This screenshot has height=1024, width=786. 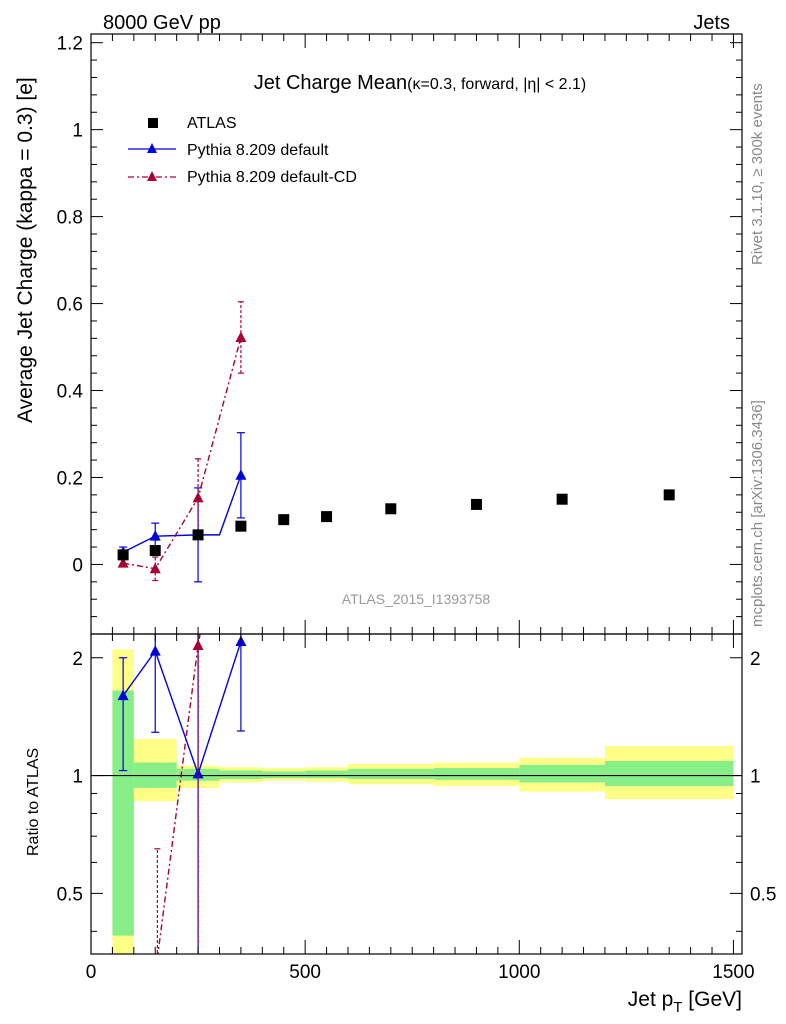 I want to click on ratio-y-tick-label-left: 2, so click(x=77, y=659).